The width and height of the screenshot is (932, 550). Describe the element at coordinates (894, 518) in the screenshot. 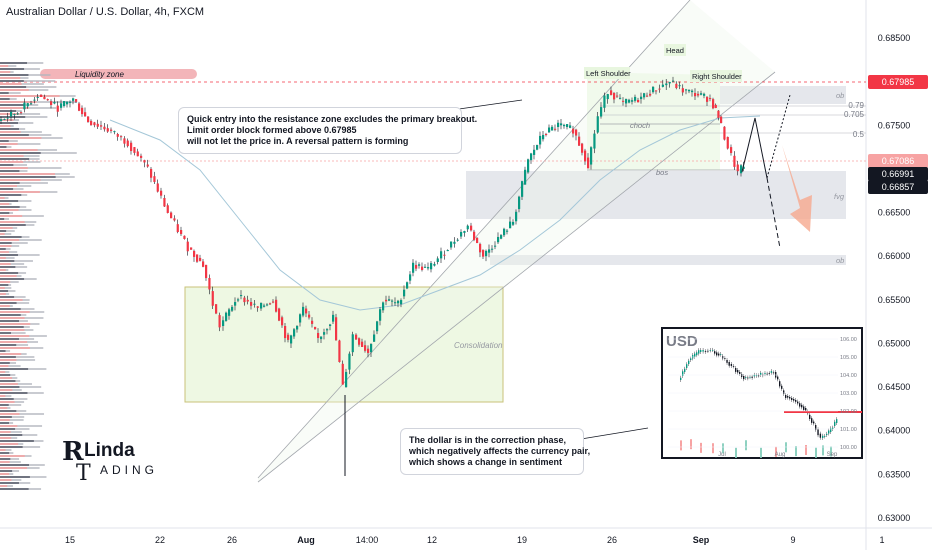

I see `price-tick-label: 0.63000` at that location.